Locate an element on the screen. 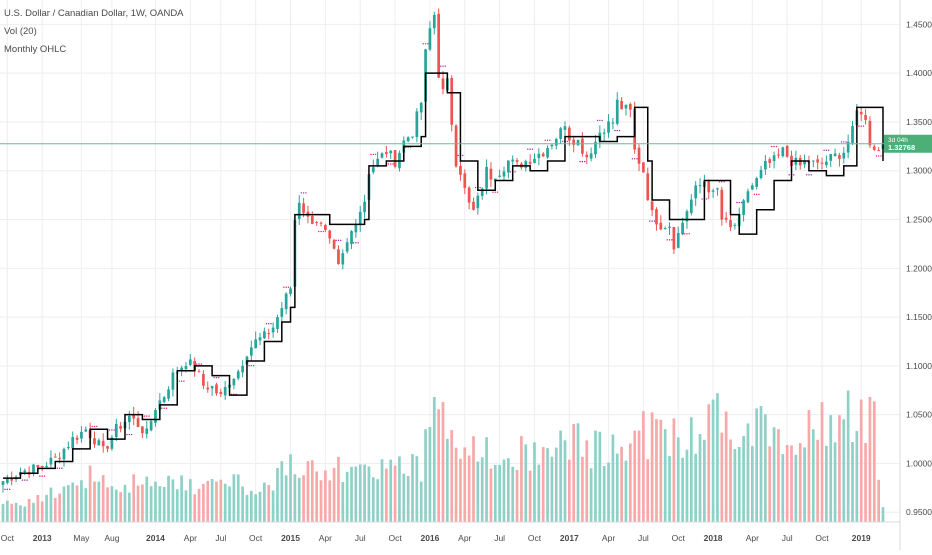 Image resolution: width=932 pixels, height=555 pixels. monthly-ohlc-study-label: Monthly OHLC is located at coordinates (35, 49).